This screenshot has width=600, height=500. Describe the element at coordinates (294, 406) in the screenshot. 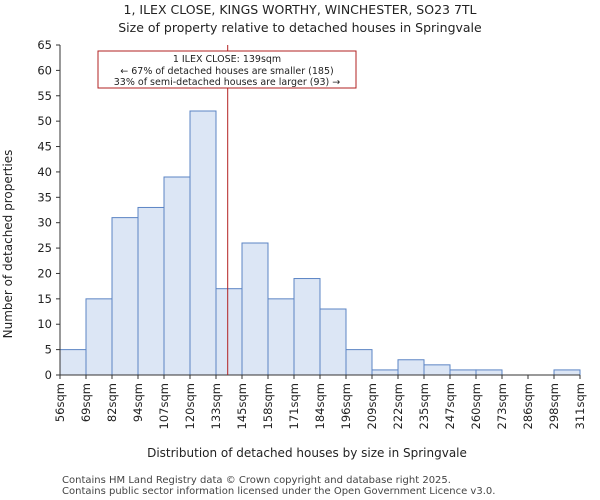

I see `x-tick-label: 171sqm` at that location.